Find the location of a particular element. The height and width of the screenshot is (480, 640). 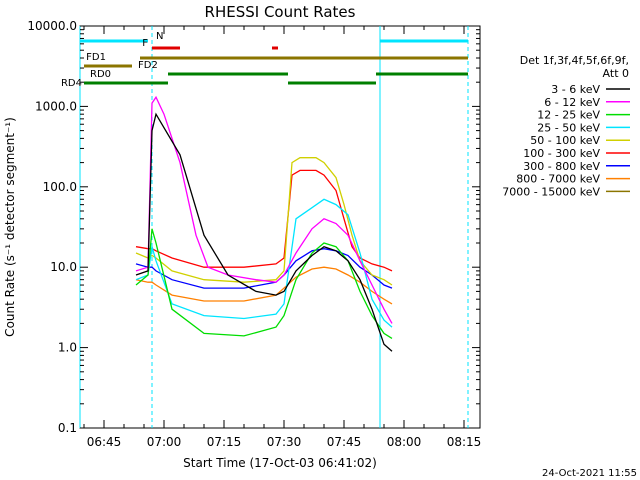

y-tick-label: 100.0 is located at coordinates (60, 187).